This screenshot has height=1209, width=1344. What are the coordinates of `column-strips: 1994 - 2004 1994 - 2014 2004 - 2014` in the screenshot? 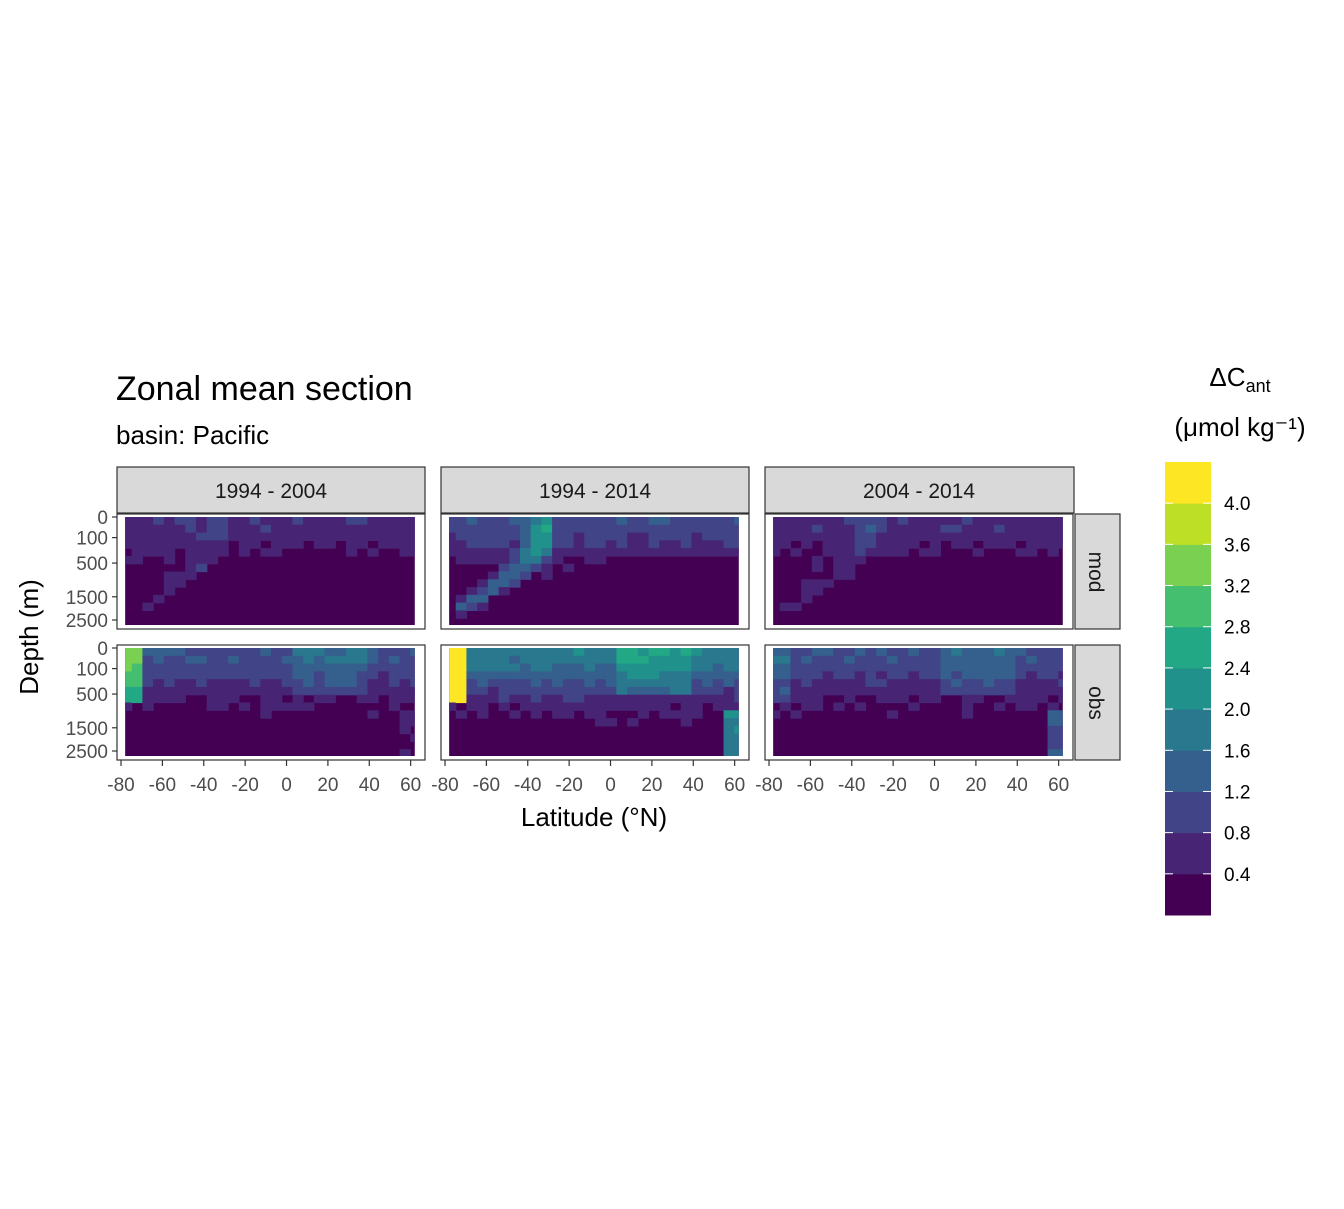 It's located at (595, 490).